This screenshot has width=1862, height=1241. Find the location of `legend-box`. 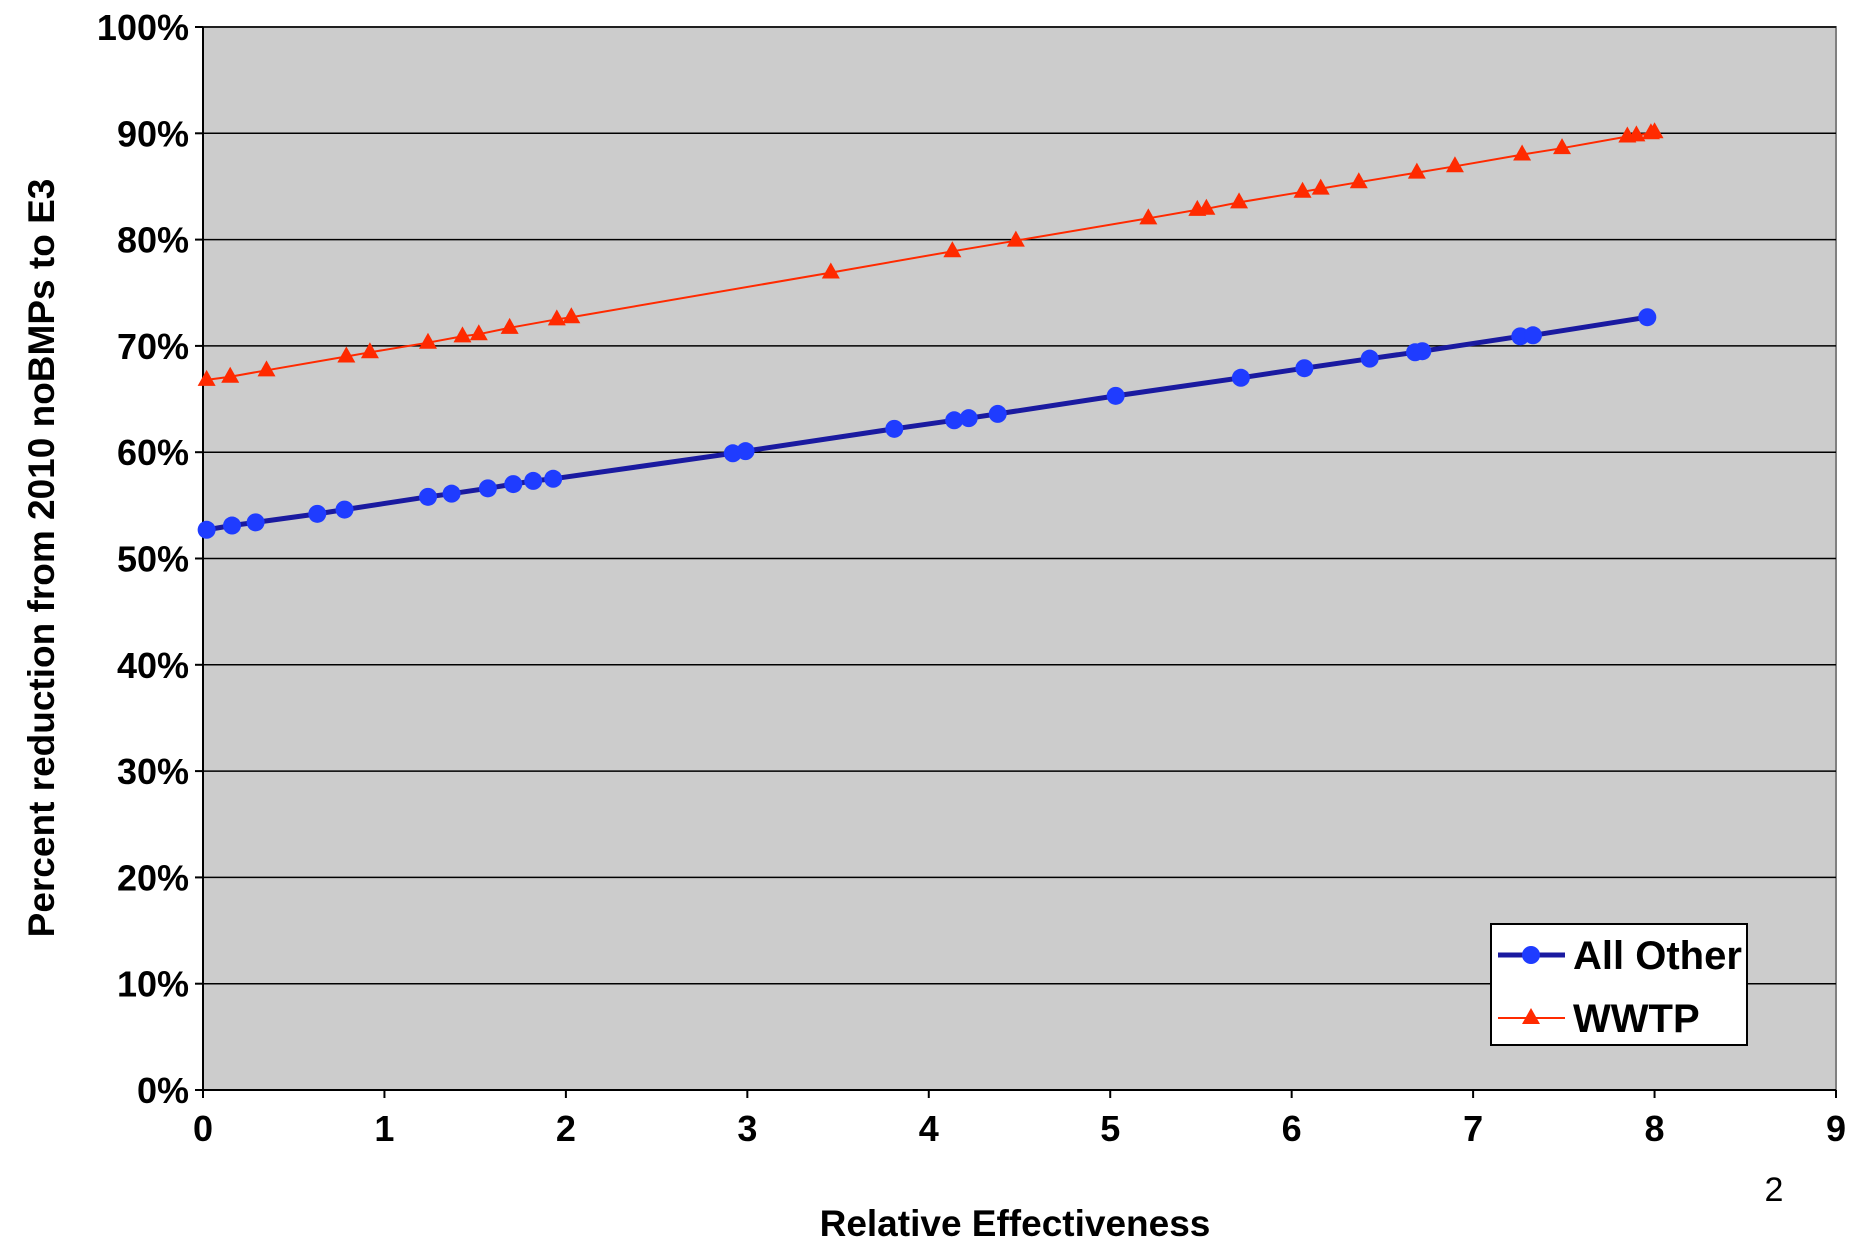

legend-box is located at coordinates (1619, 984).